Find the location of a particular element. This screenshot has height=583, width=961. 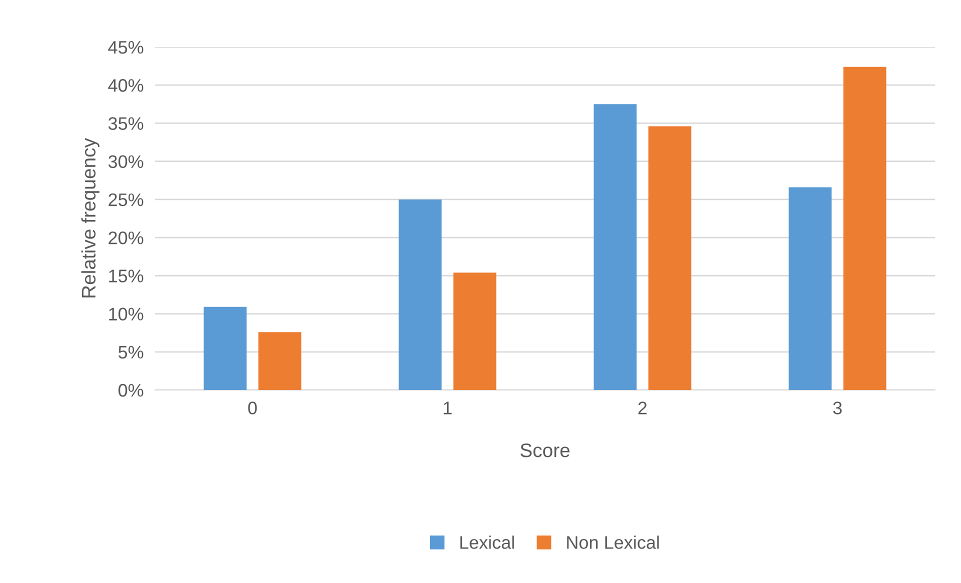

y-tick-label: 20% is located at coordinates (126, 237).